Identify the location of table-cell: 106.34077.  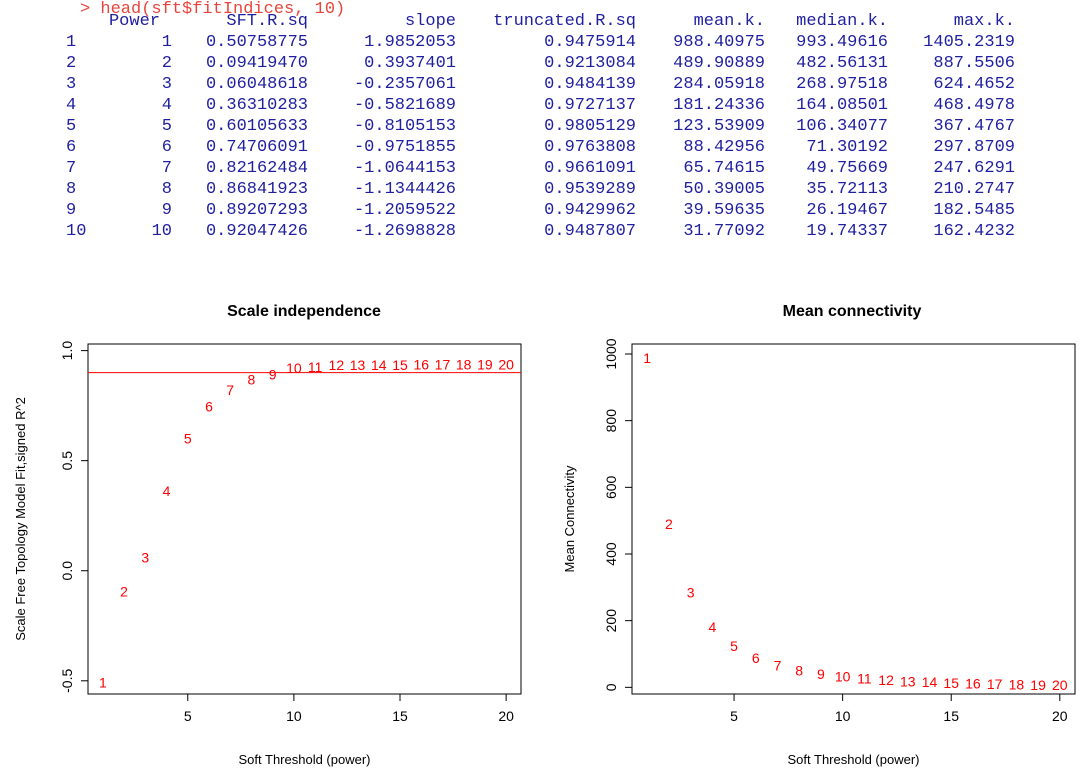
(842, 126).